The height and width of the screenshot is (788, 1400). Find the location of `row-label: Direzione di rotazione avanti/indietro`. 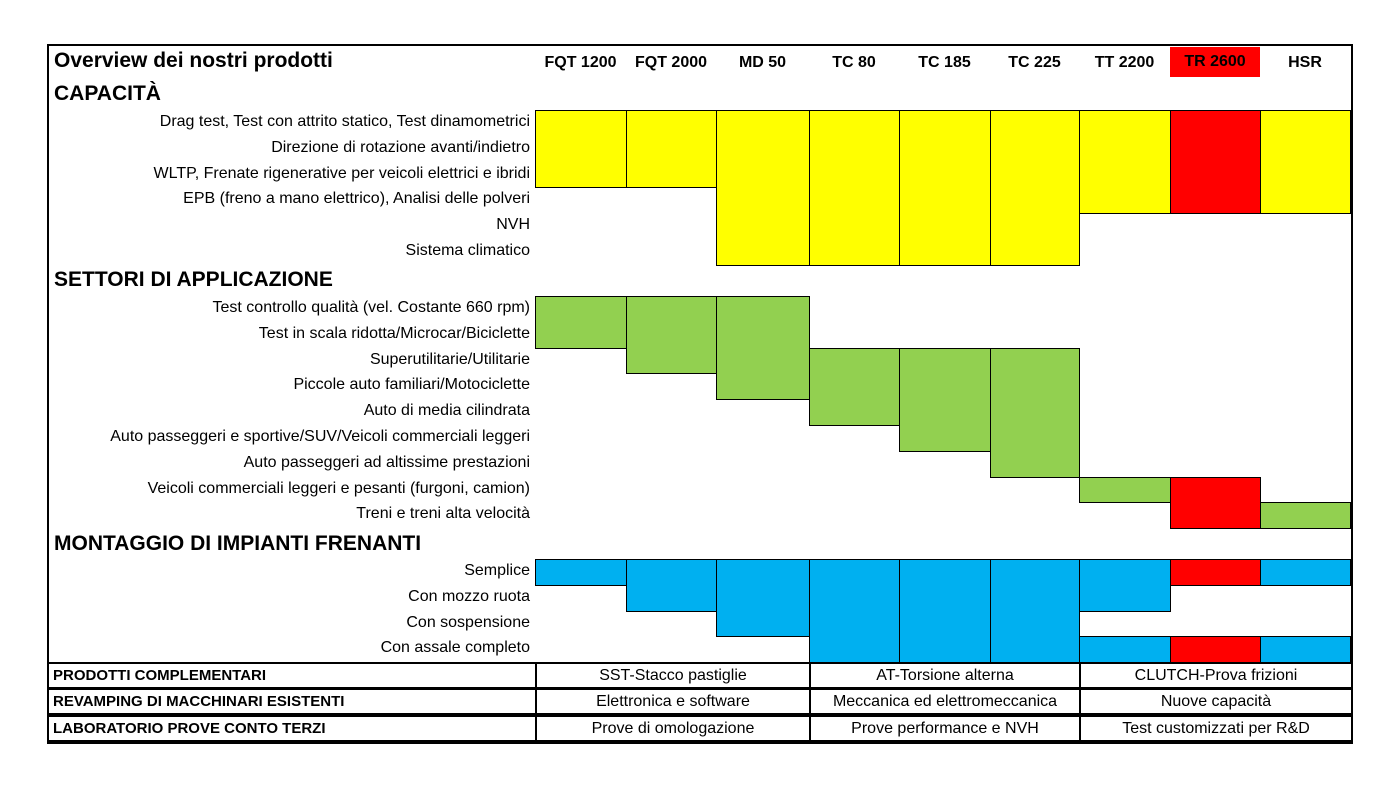

row-label: Direzione di rotazione avanti/indietro is located at coordinates (400, 147).